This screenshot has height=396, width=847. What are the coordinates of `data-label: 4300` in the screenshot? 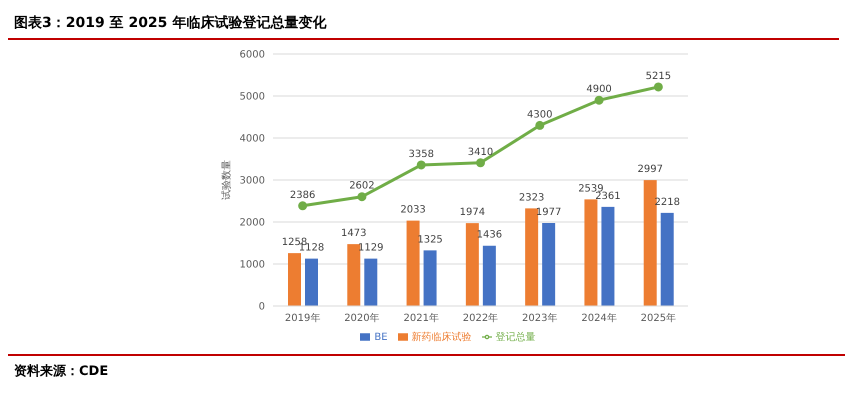 It's located at (540, 114).